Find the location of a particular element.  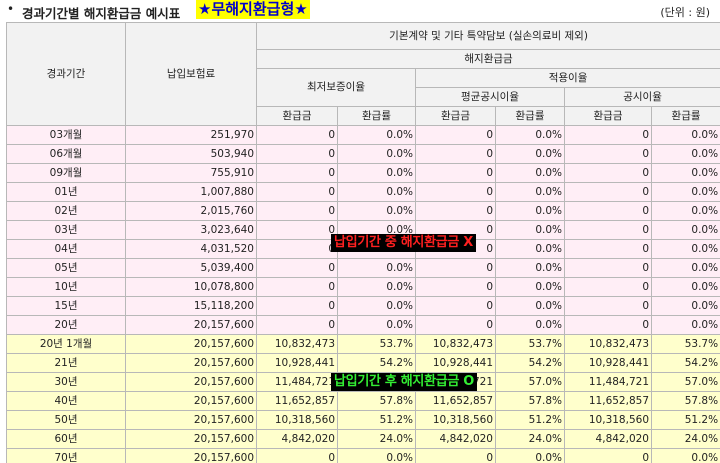

header-period: 경과기간 is located at coordinates (66, 74).